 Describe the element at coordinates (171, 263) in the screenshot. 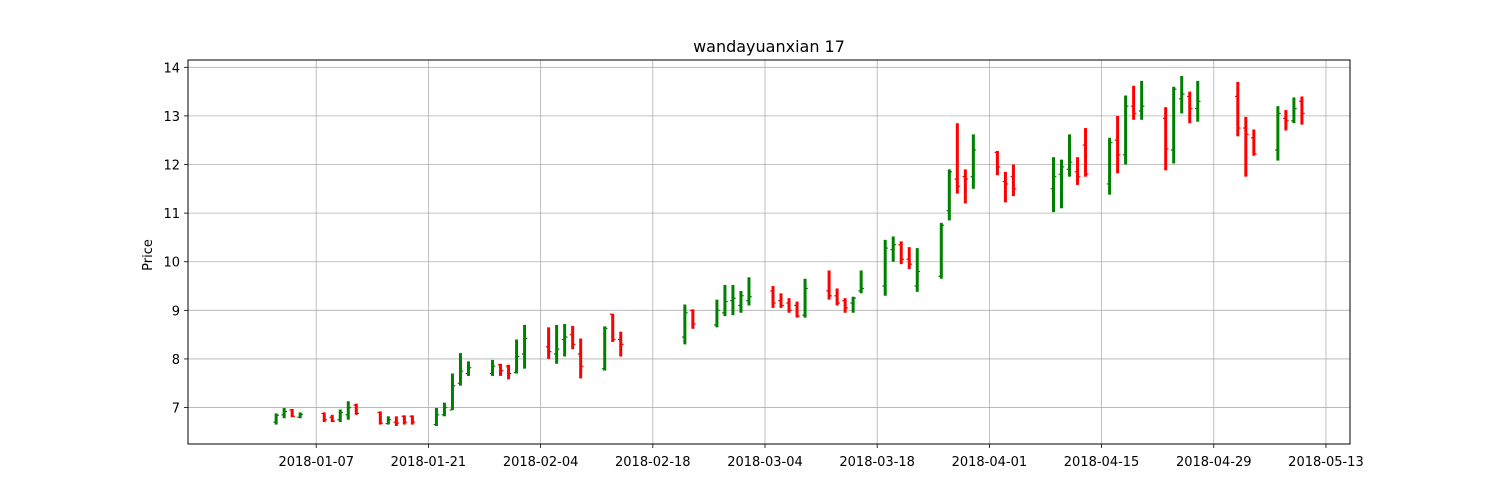

I see `y-tick-label: 10` at that location.